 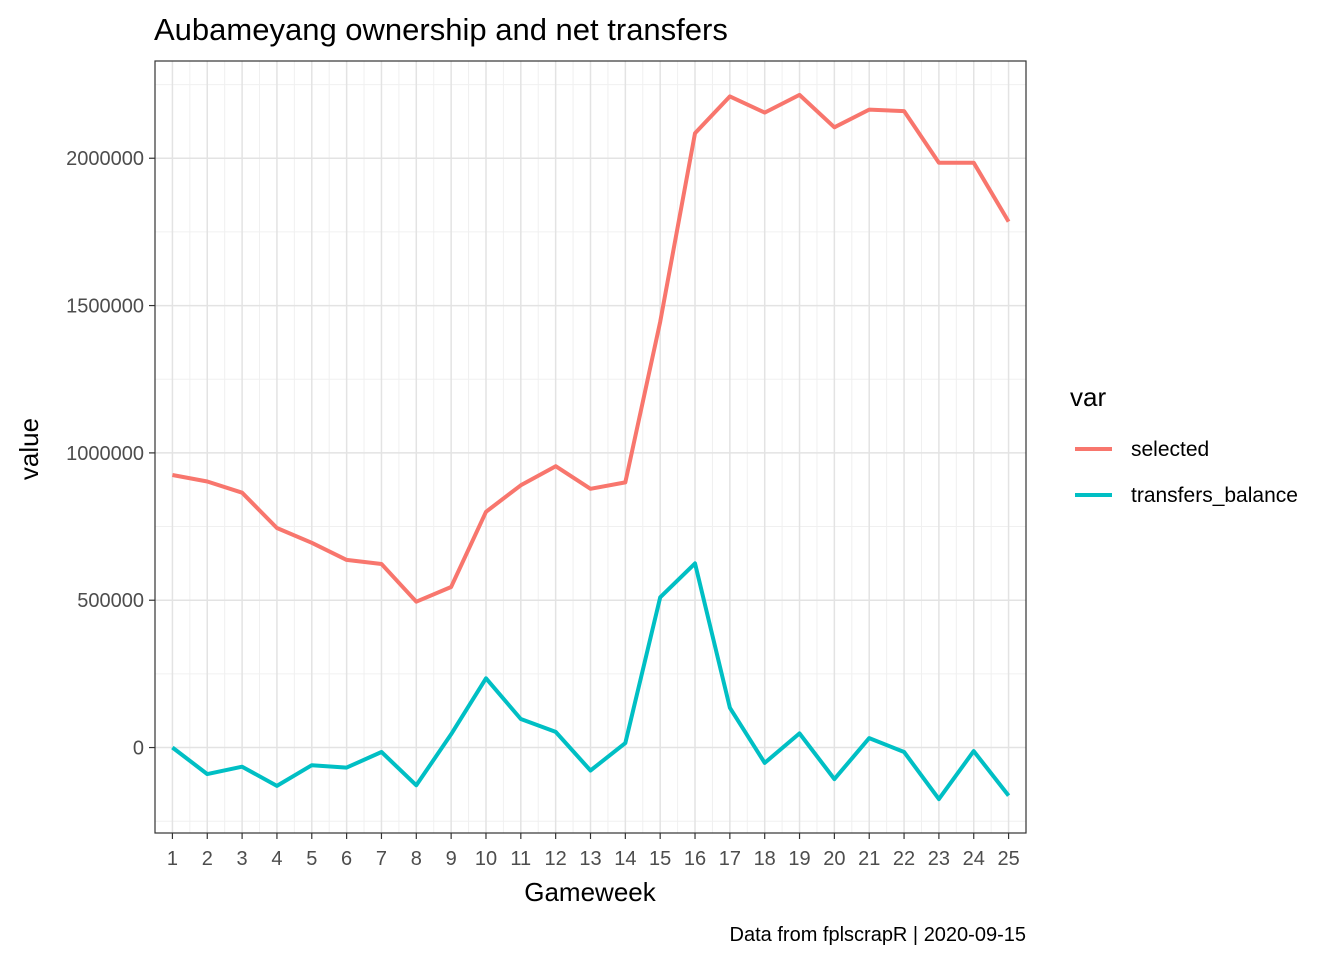 What do you see at coordinates (29, 449) in the screenshot?
I see `y-axis-title: value` at bounding box center [29, 449].